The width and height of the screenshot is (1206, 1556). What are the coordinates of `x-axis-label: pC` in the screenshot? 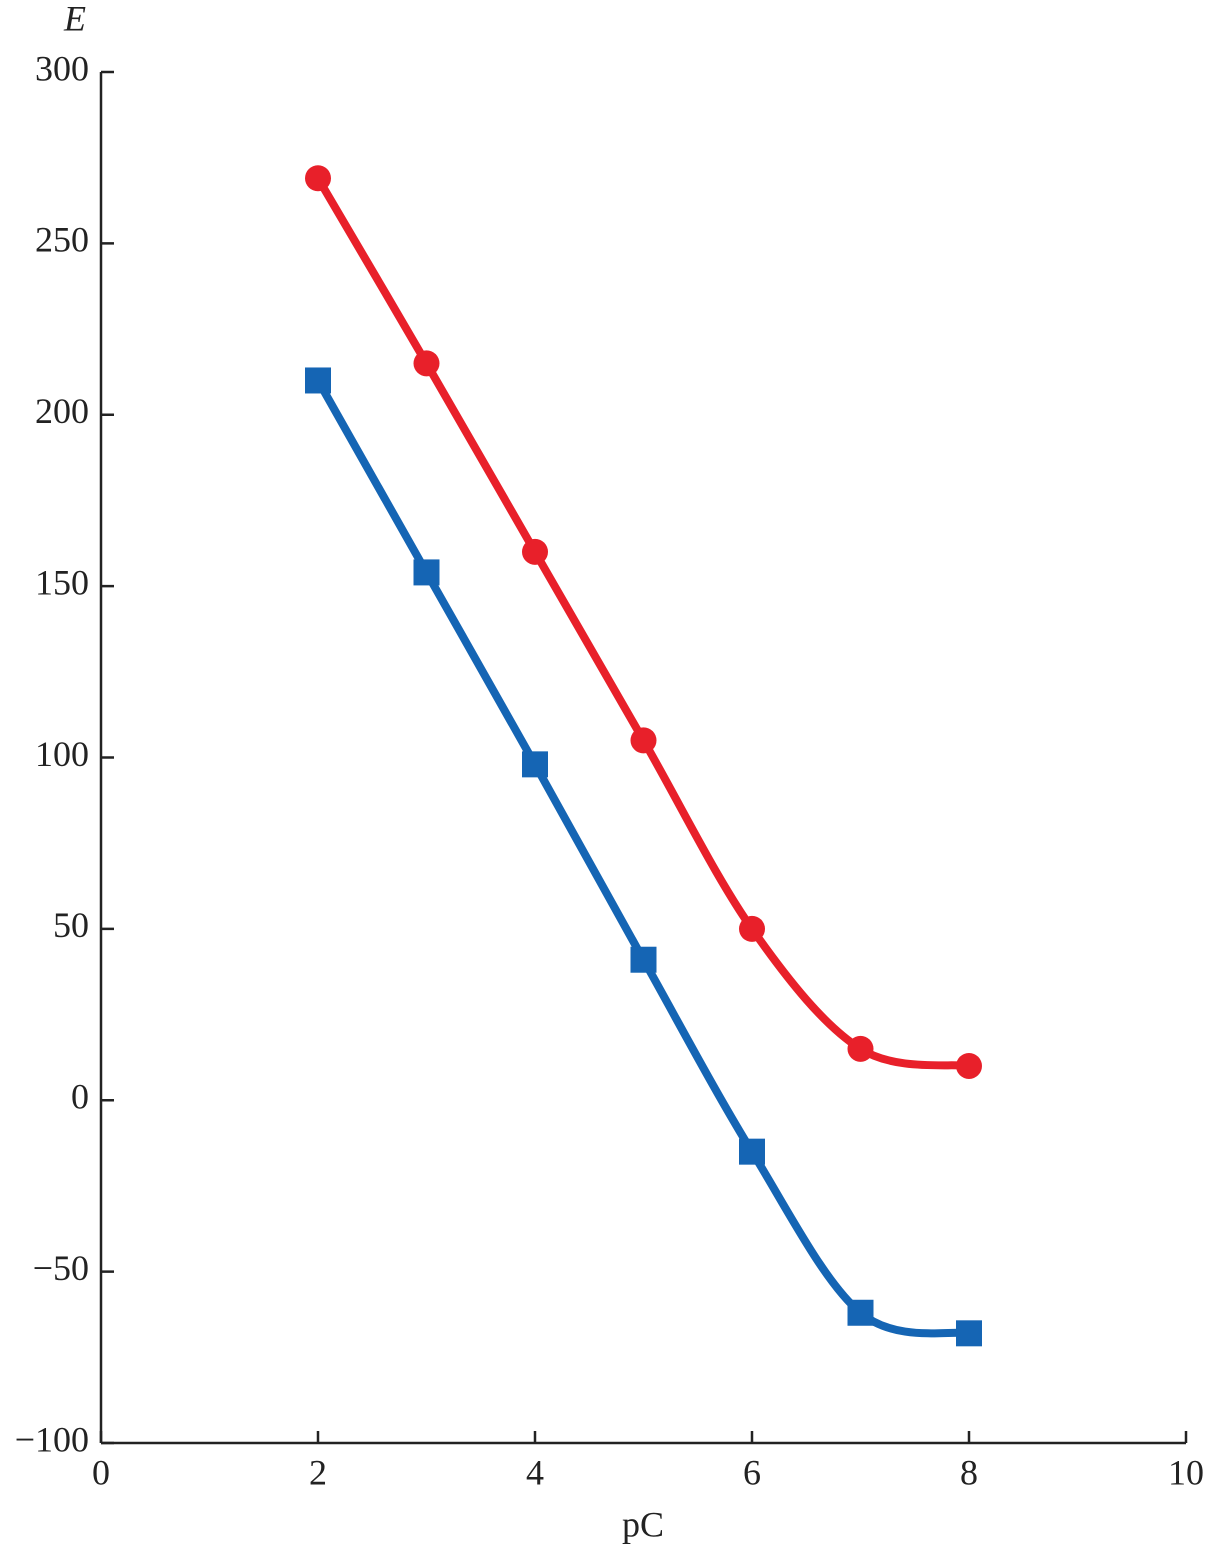 It's located at (643, 1524).